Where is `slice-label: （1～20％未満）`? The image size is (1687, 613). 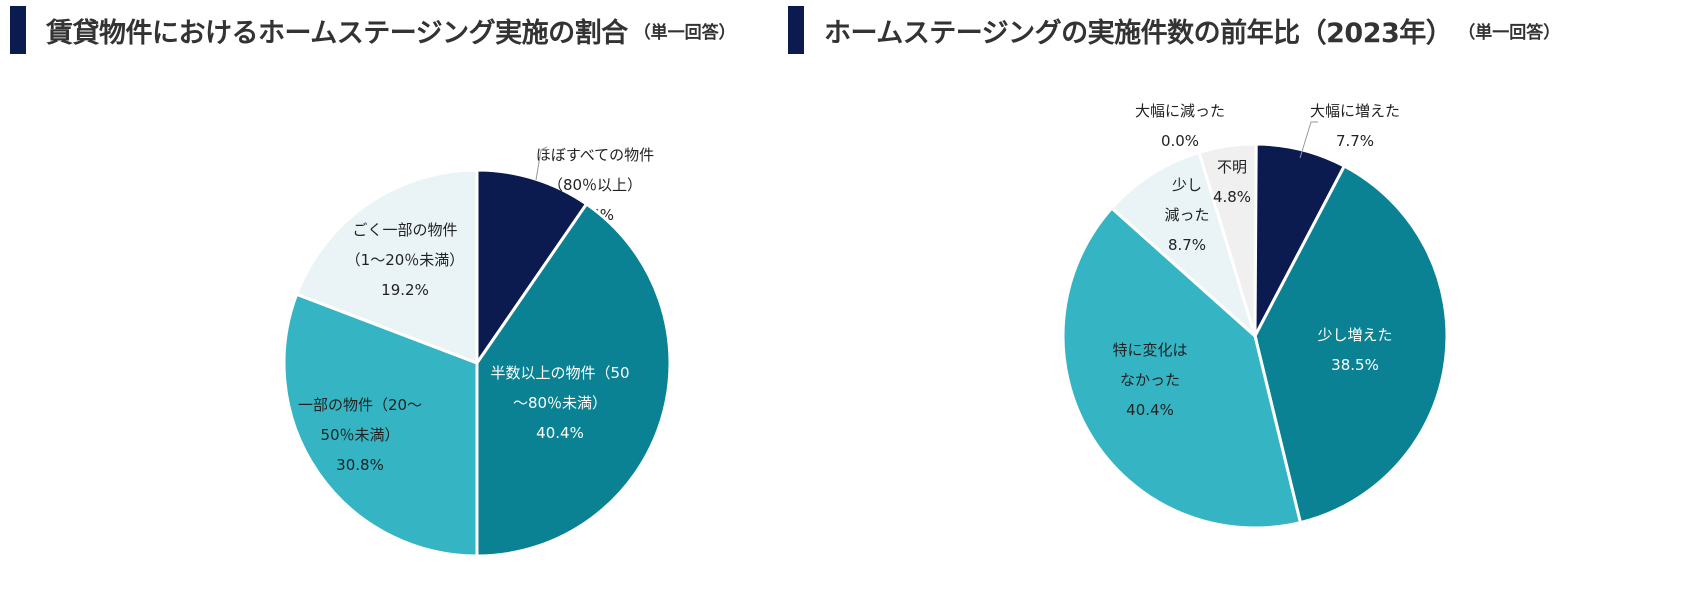 slice-label: （1～20％未満） is located at coordinates (405, 260).